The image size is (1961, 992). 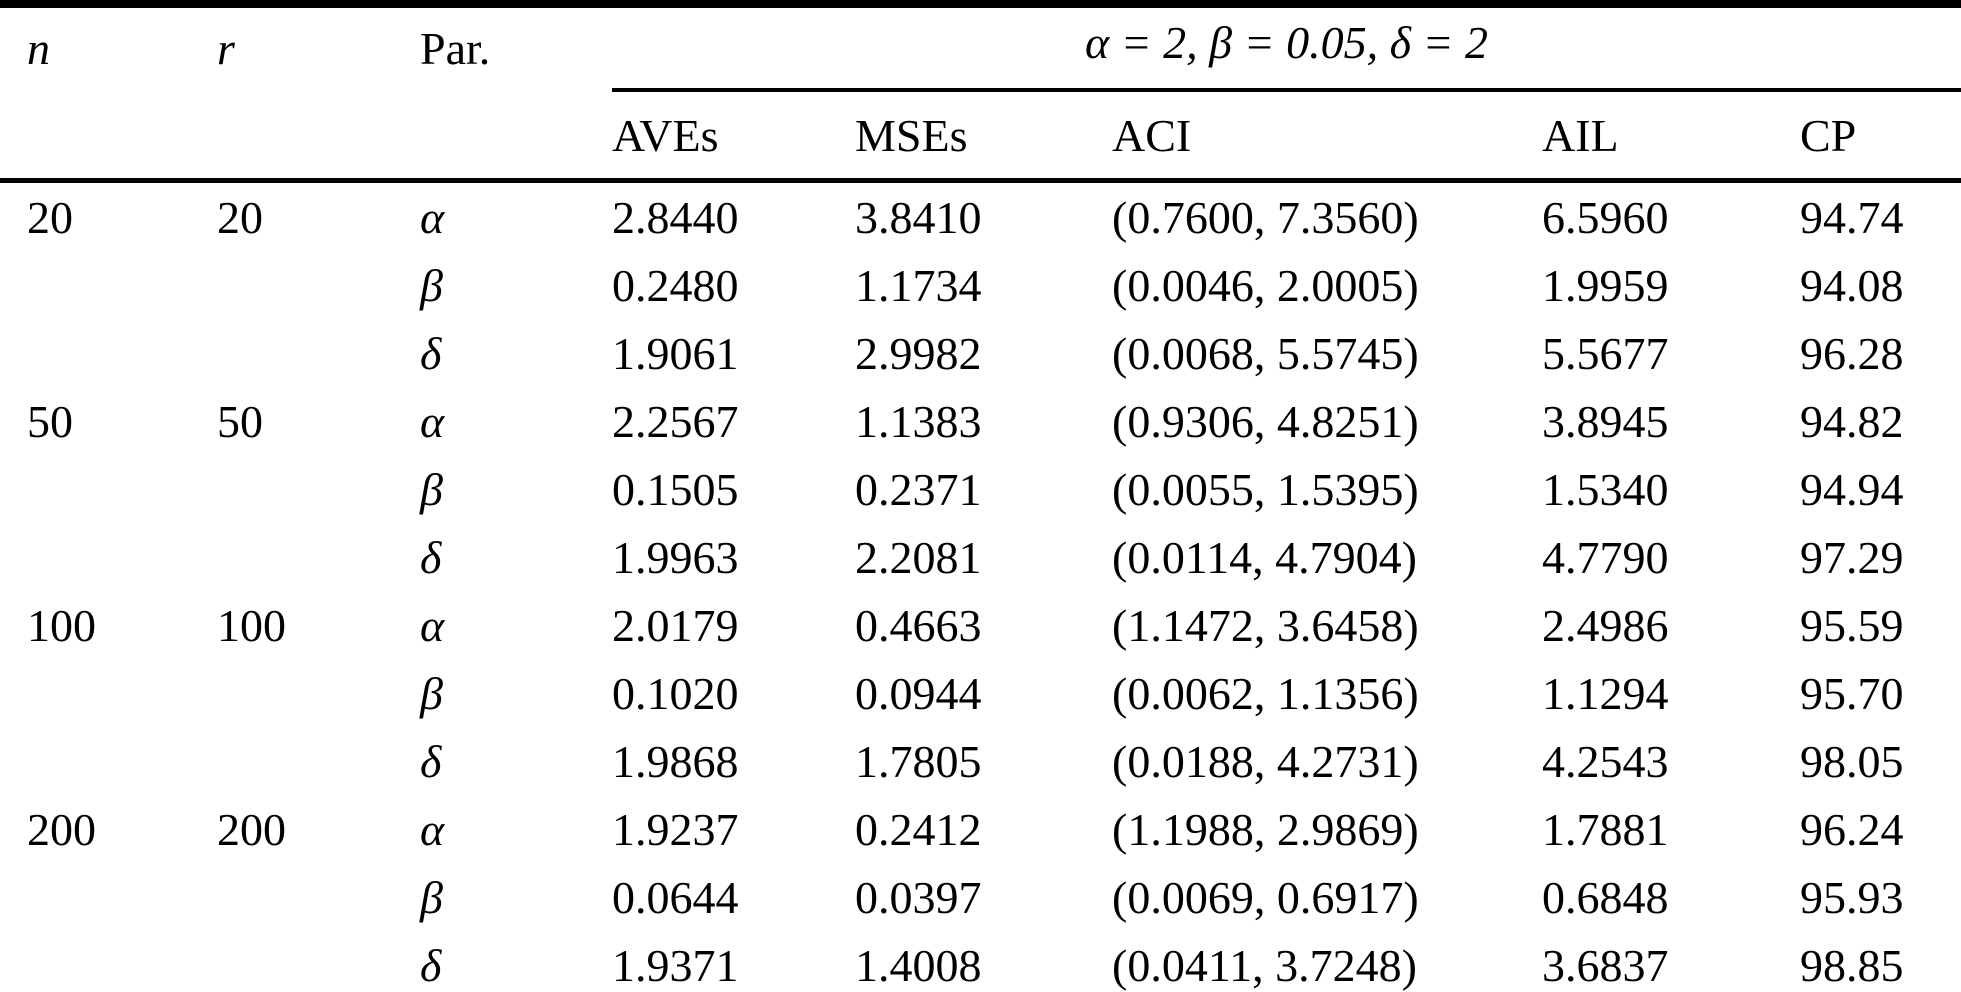 I want to click on cell-aves: 1.9868, so click(x=675, y=761).